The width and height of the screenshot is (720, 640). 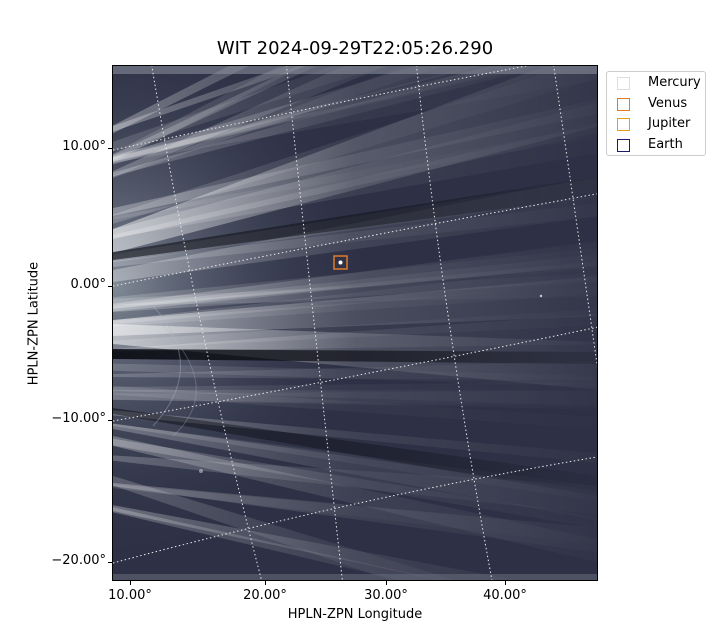 I want to click on cme-arc-outer, so click(x=174, y=376).